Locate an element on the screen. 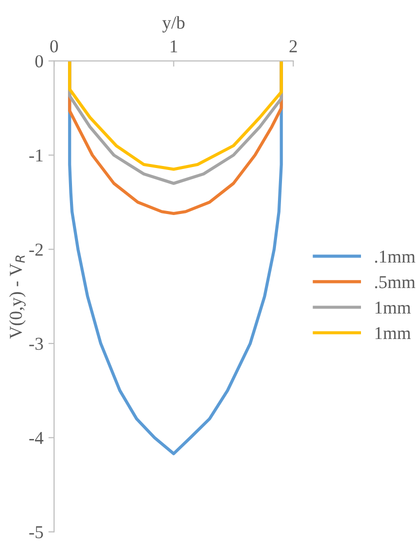  x-axis-title: y/b is located at coordinates (173, 24).